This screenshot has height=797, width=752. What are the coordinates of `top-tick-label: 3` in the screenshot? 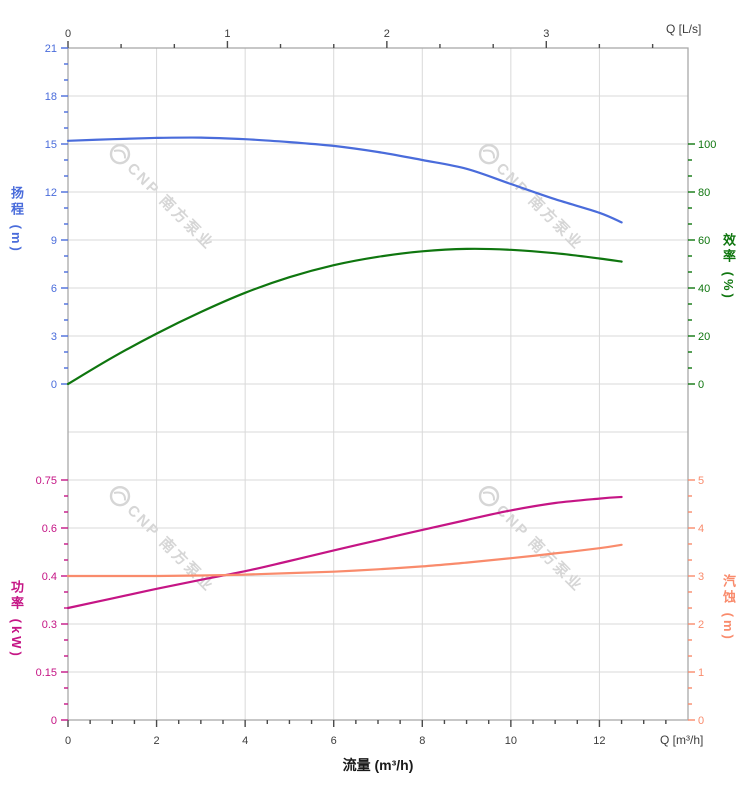 It's located at (546, 34).